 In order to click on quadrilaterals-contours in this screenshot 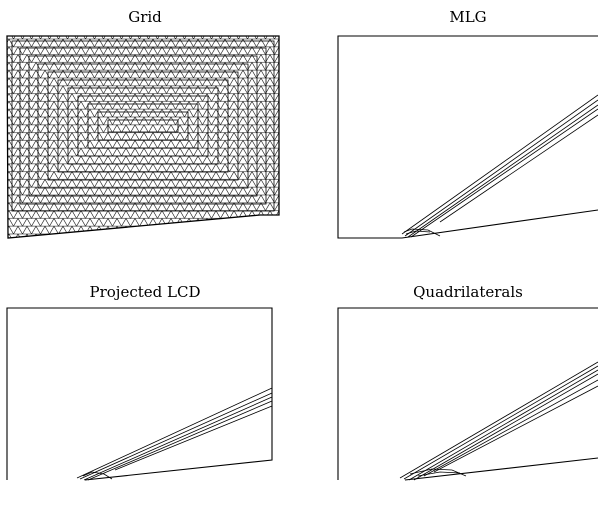, I will do `click(498, 421)`.